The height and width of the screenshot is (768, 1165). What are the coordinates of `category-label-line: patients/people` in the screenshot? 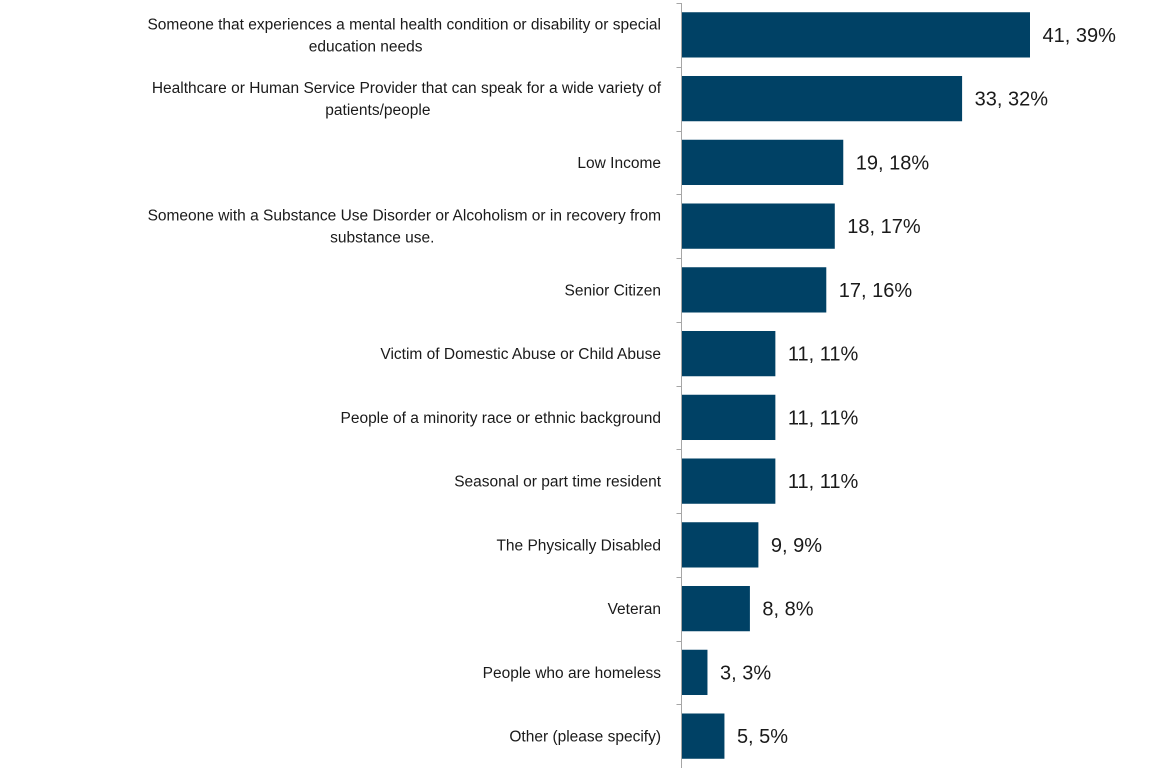 It's located at (377, 110).